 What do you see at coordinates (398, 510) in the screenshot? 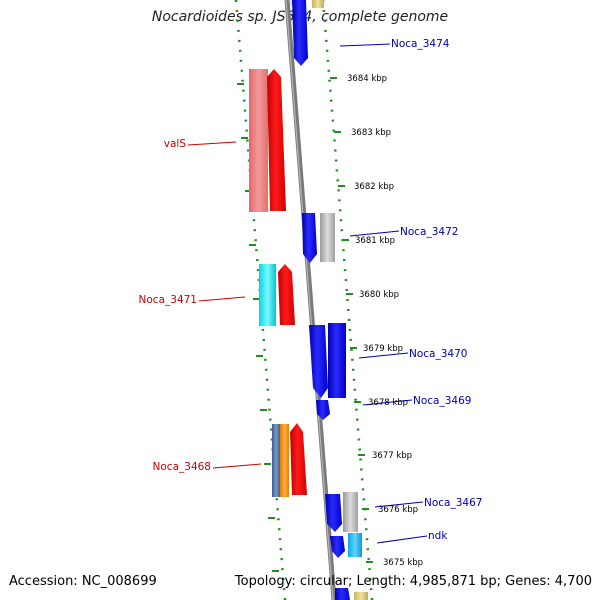
I see `scale-label: 3676 kbp` at bounding box center [398, 510].